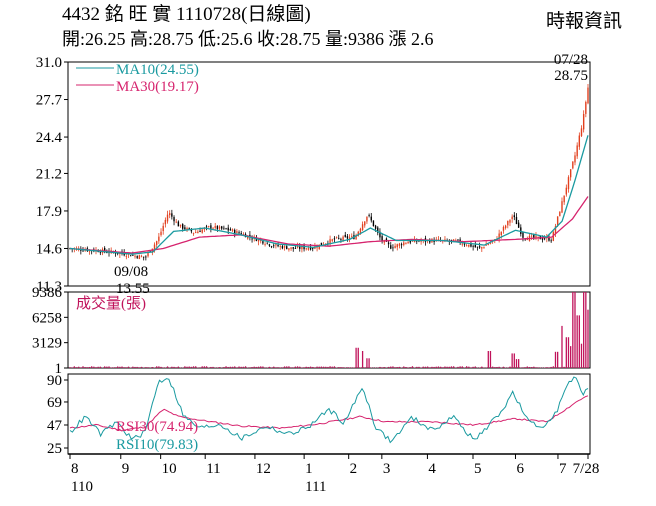 This screenshot has width=656, height=506. Describe the element at coordinates (186, 14) in the screenshot. I see `chart-title: 4432 銘 旺 實 1110728(日線圖)` at that location.